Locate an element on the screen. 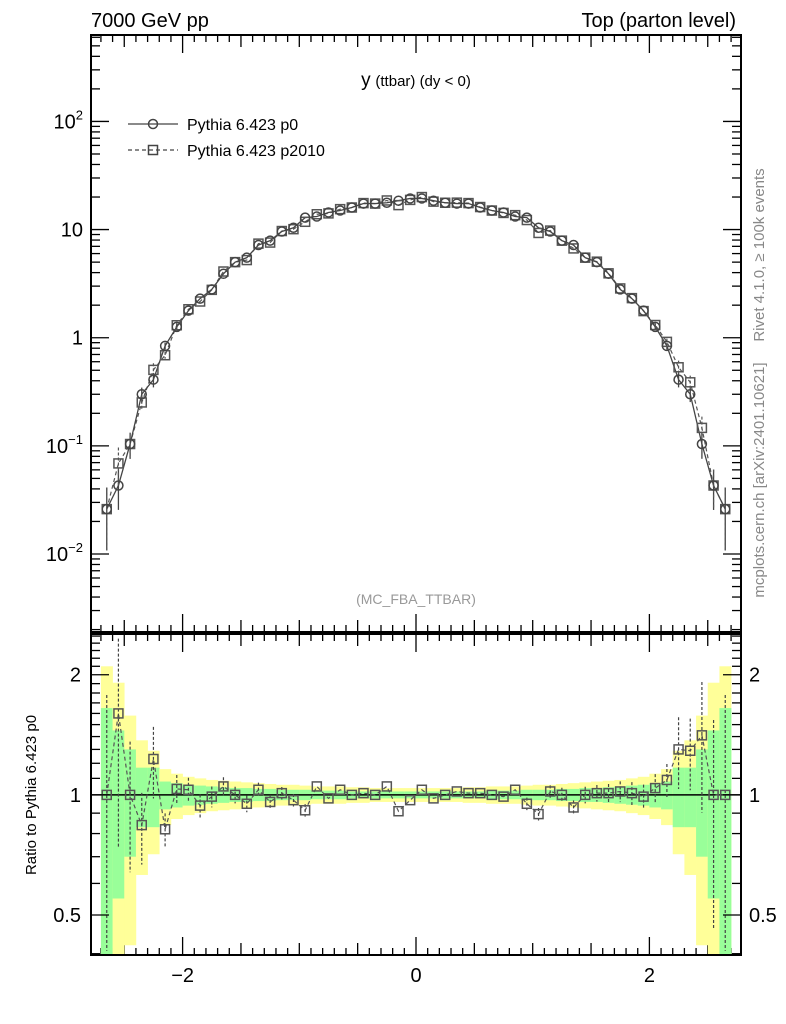 This screenshot has width=786, height=1024. legend-label-p2010: Pythia 6.423 p2010 is located at coordinates (256, 151).